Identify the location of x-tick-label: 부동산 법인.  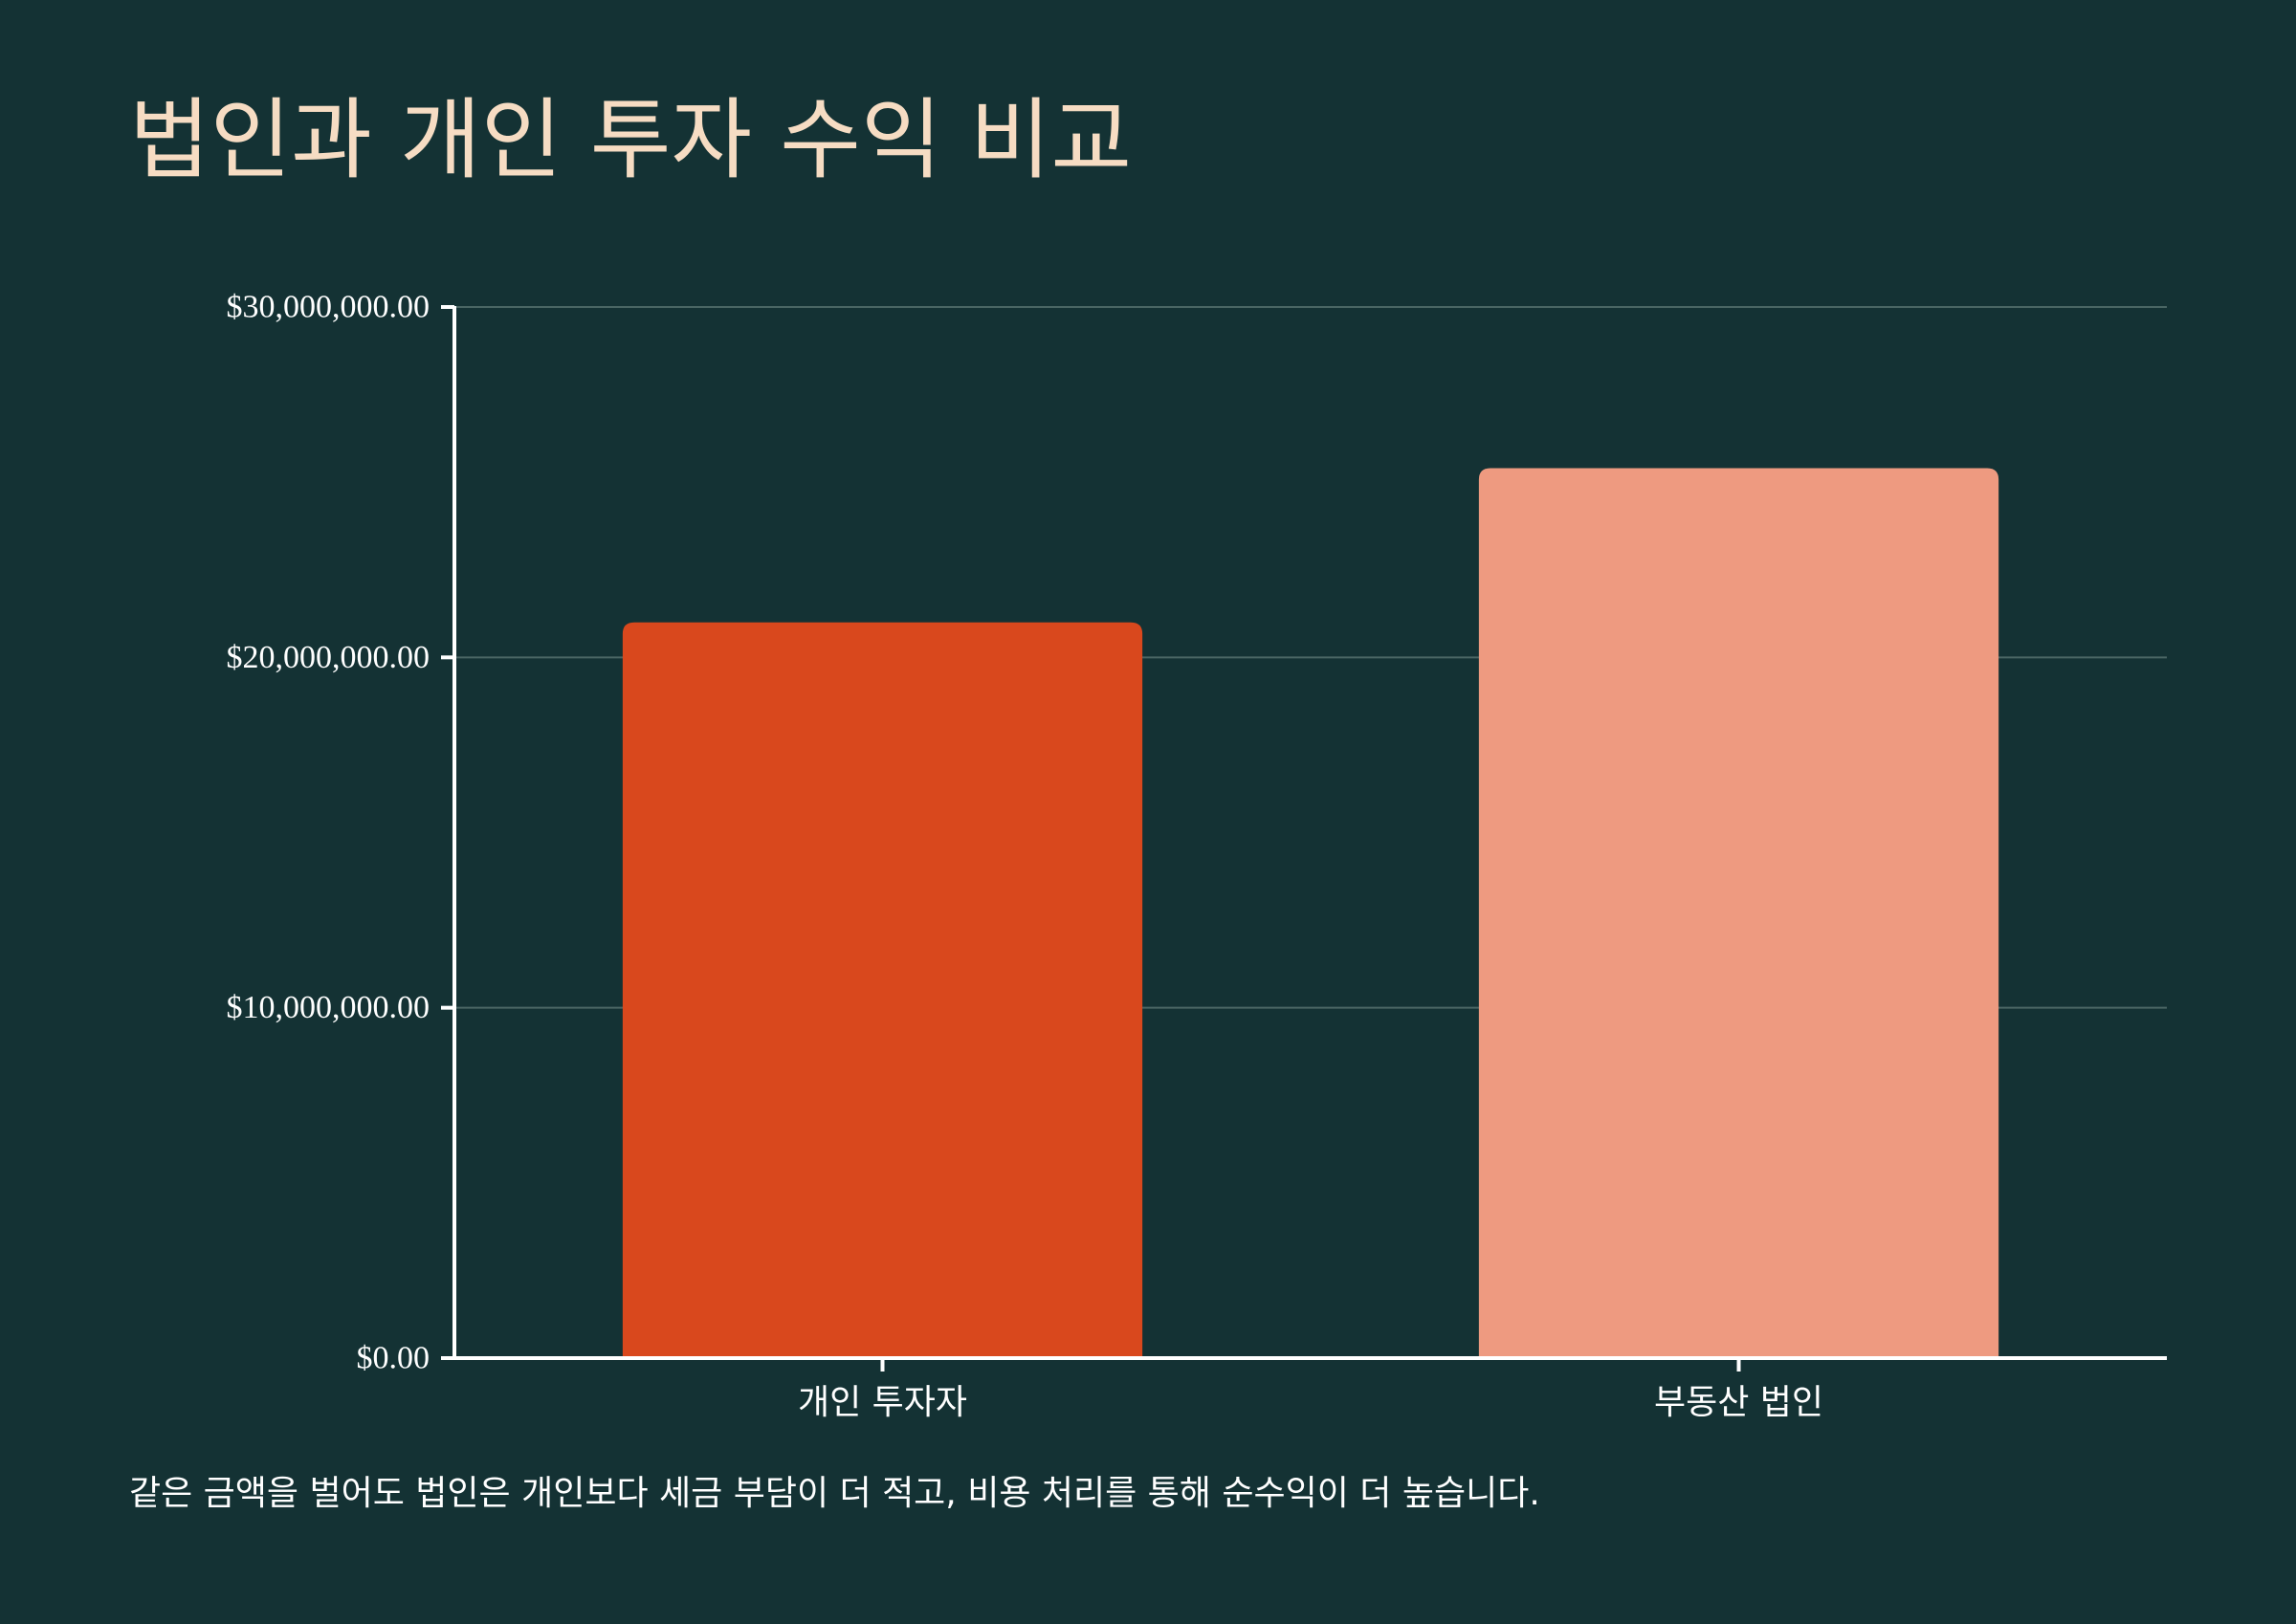
(1739, 1403).